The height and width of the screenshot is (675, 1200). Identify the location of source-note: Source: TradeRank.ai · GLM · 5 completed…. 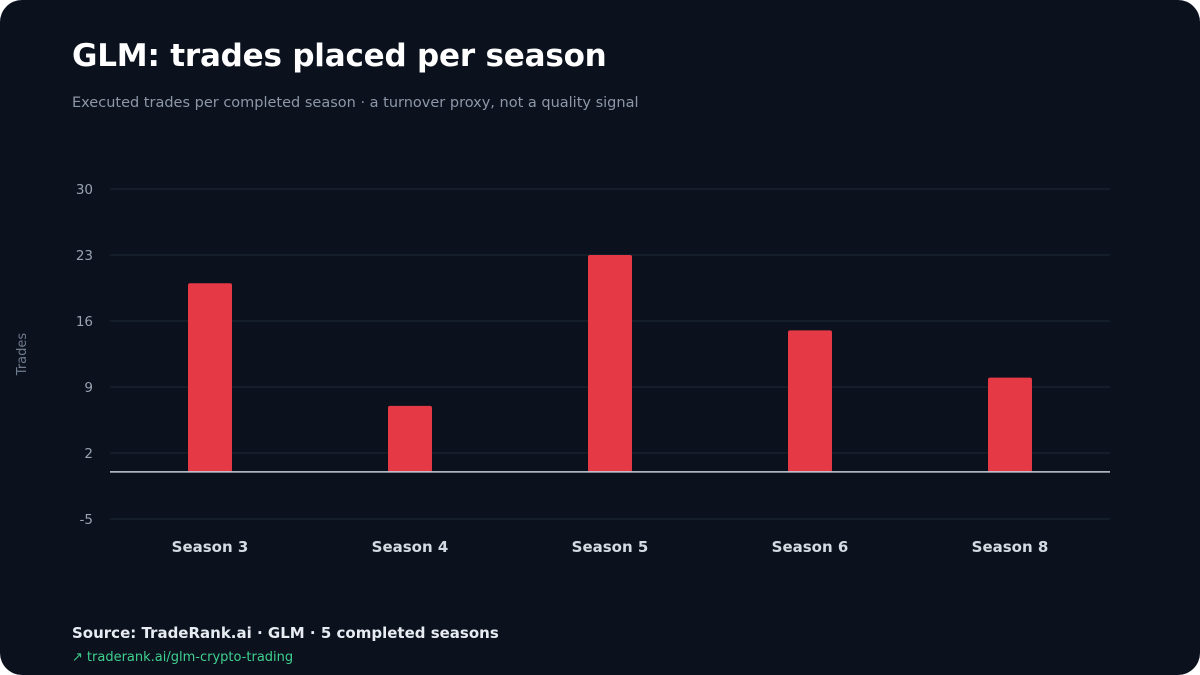
(285, 633).